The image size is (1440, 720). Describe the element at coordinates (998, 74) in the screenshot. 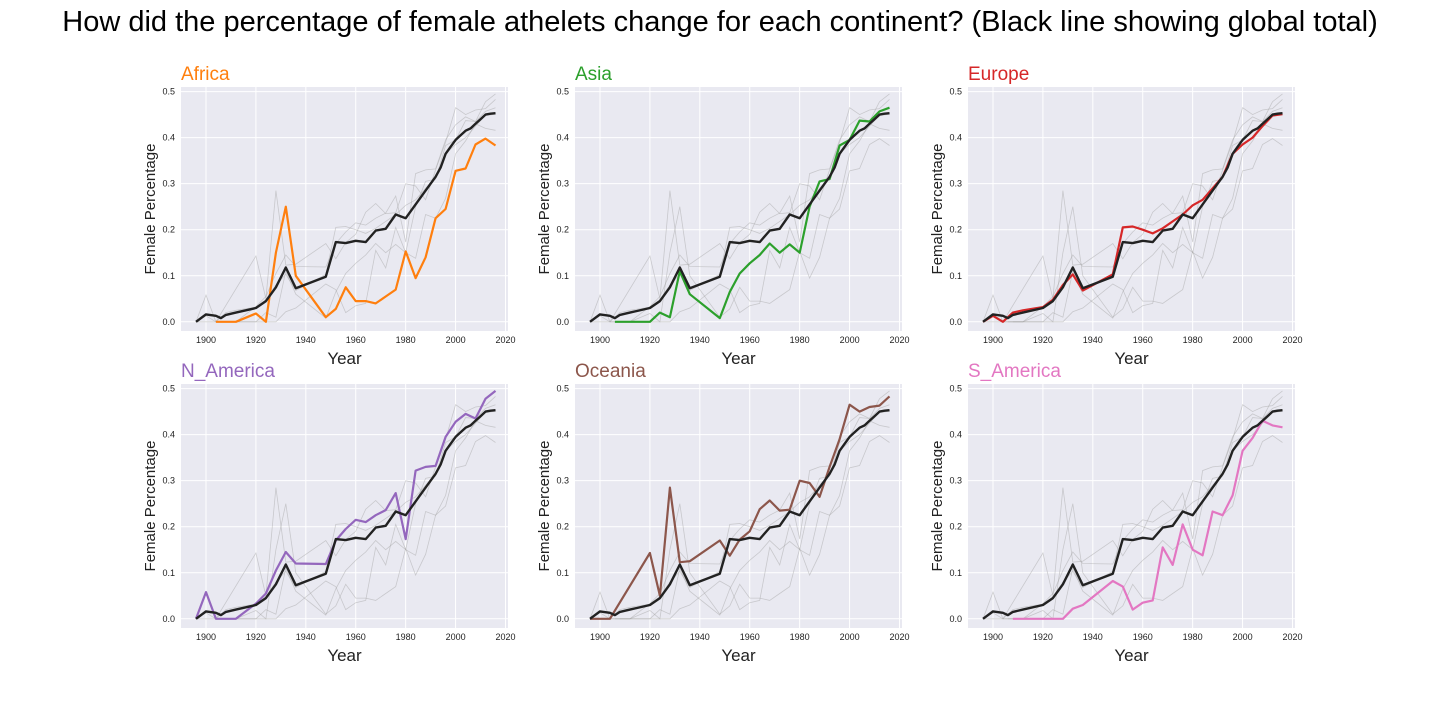

I see `panel-title: Europe` at that location.